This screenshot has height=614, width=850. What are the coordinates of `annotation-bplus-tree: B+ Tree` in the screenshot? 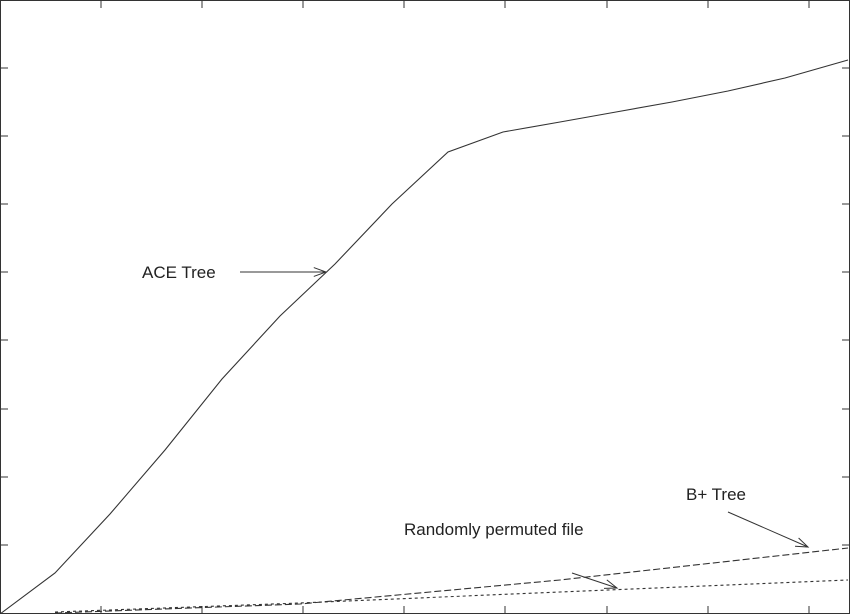 It's located at (716, 494).